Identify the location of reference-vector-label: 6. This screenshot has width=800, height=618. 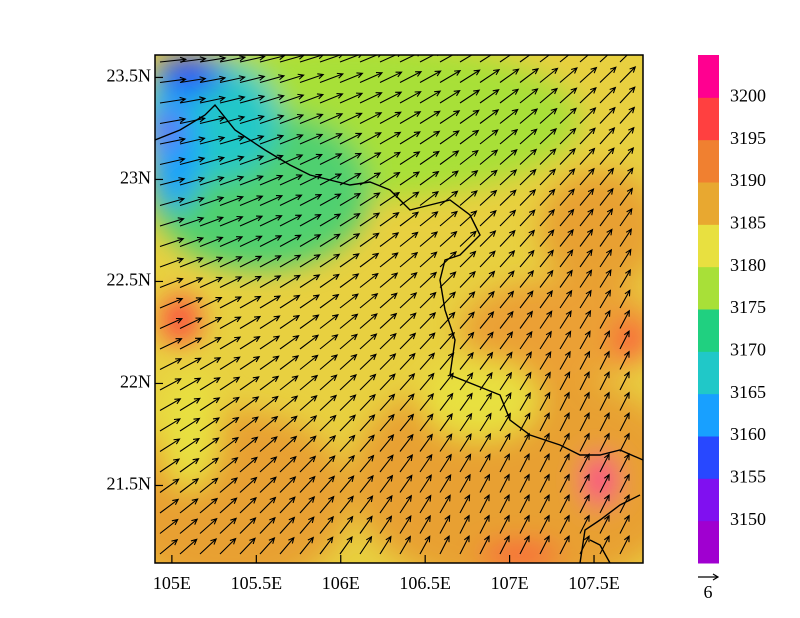
(708, 592).